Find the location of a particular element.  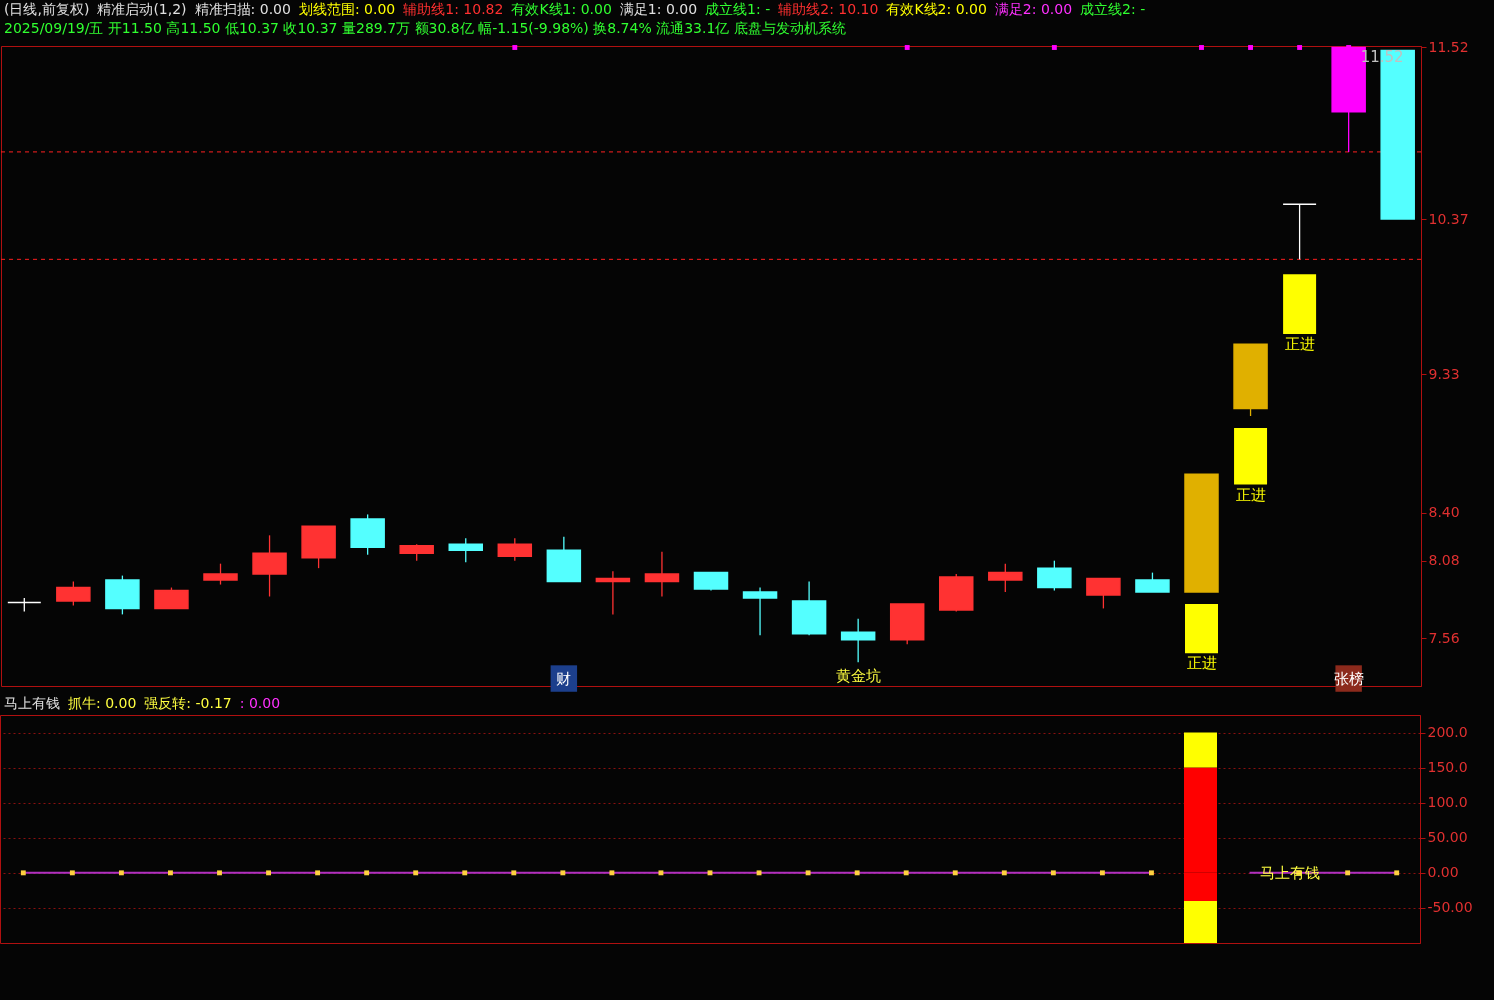

text: 抓牛: 0.00 is located at coordinates (102, 703).